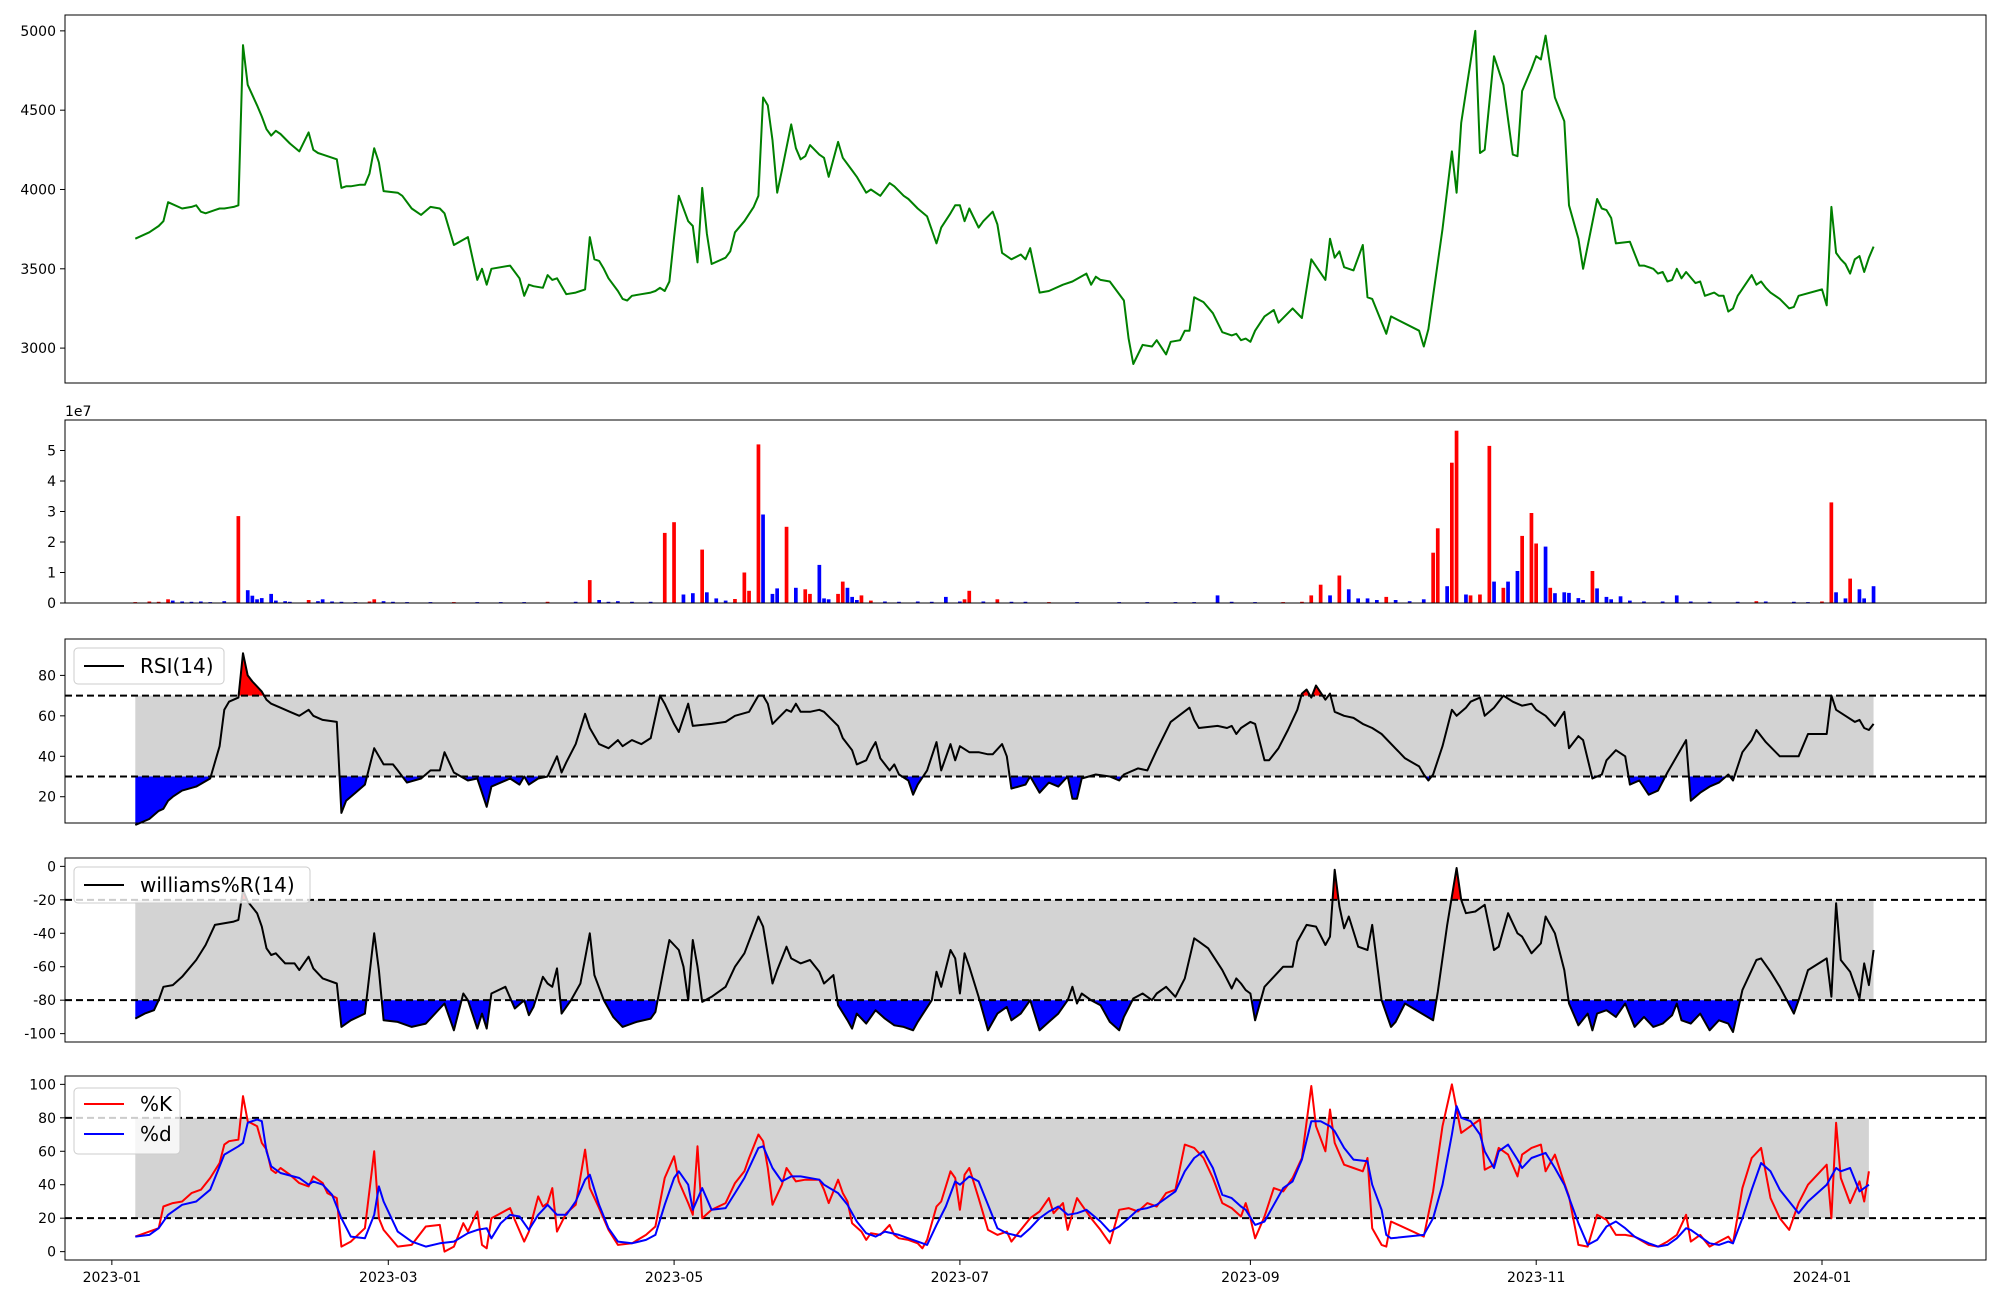 This screenshot has height=1300, width=2000. I want to click on williams-legend-box, so click(192, 885).